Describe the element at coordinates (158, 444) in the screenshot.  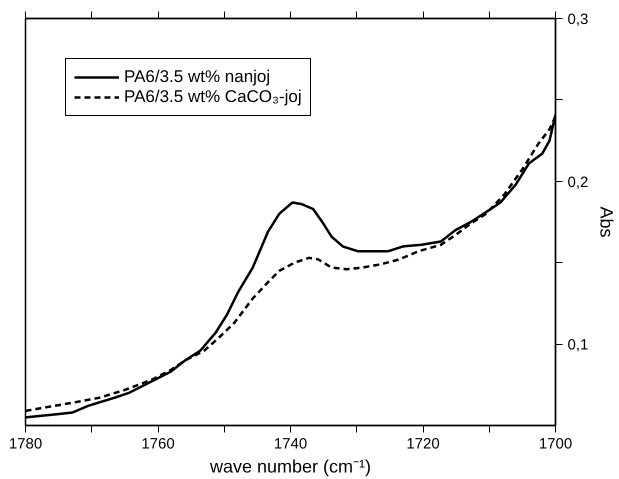
I see `x-tick-label: 1760` at that location.